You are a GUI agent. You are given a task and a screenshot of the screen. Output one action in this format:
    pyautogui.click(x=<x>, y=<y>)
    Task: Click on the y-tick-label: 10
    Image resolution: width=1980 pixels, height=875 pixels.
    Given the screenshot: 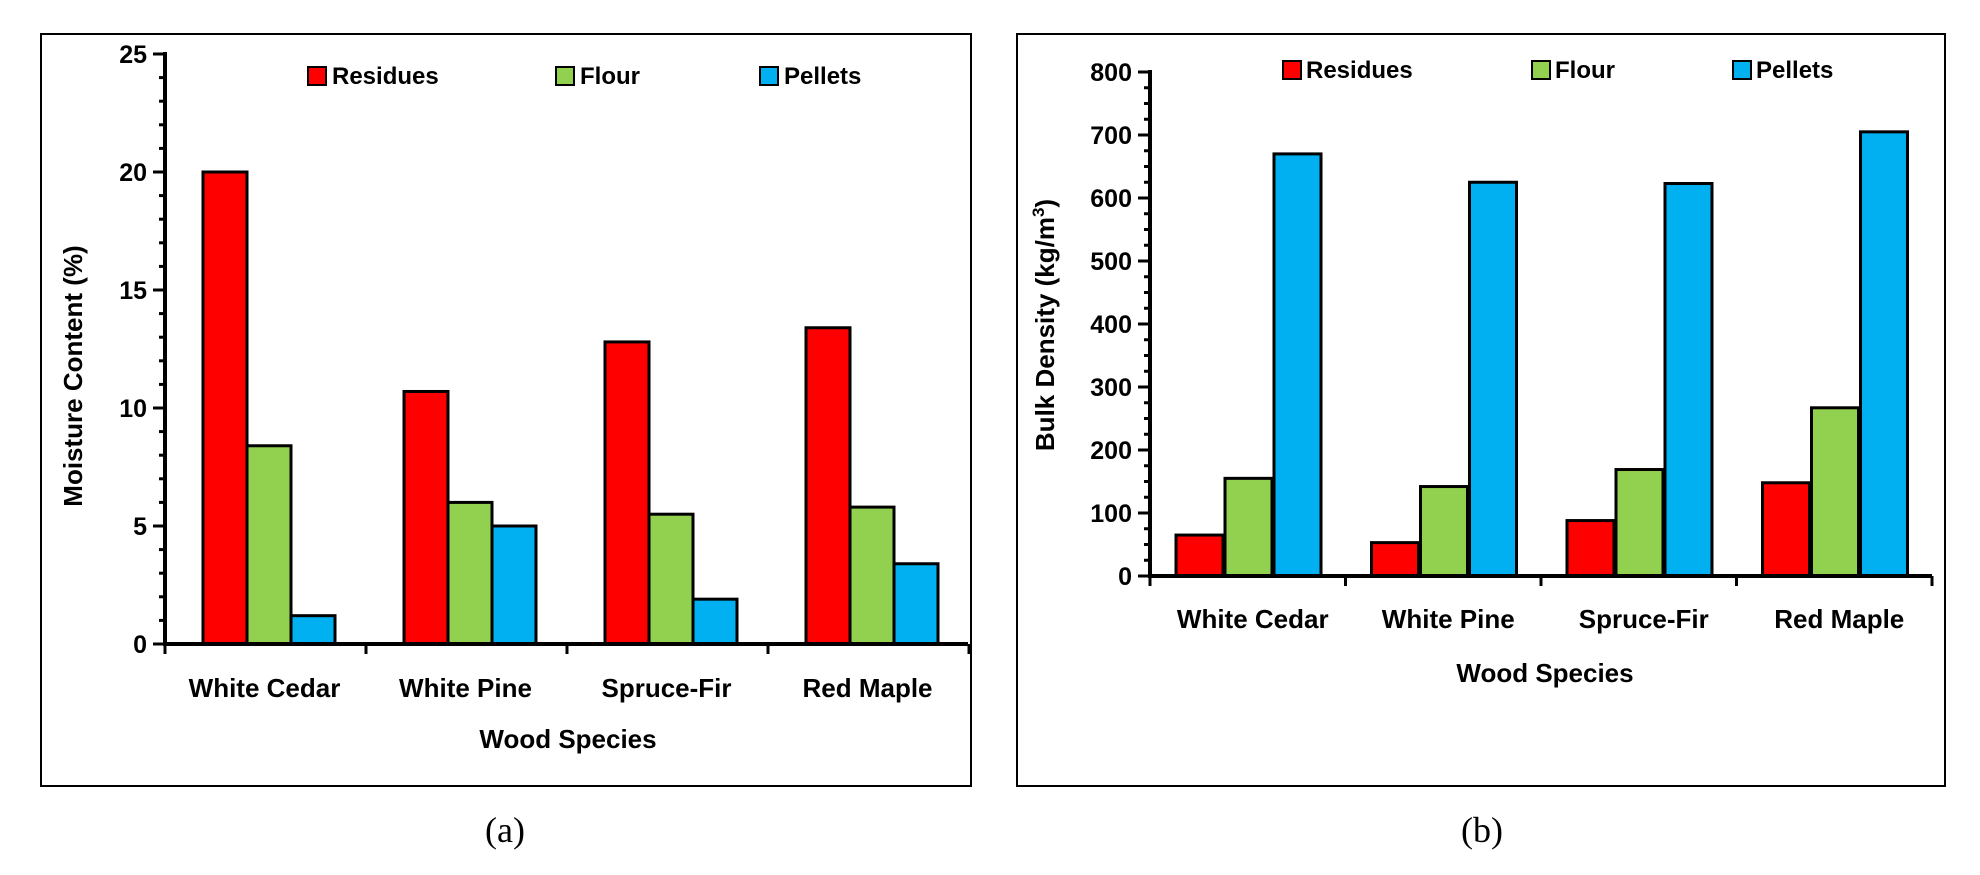 What is the action you would take?
    pyautogui.click(x=133, y=409)
    